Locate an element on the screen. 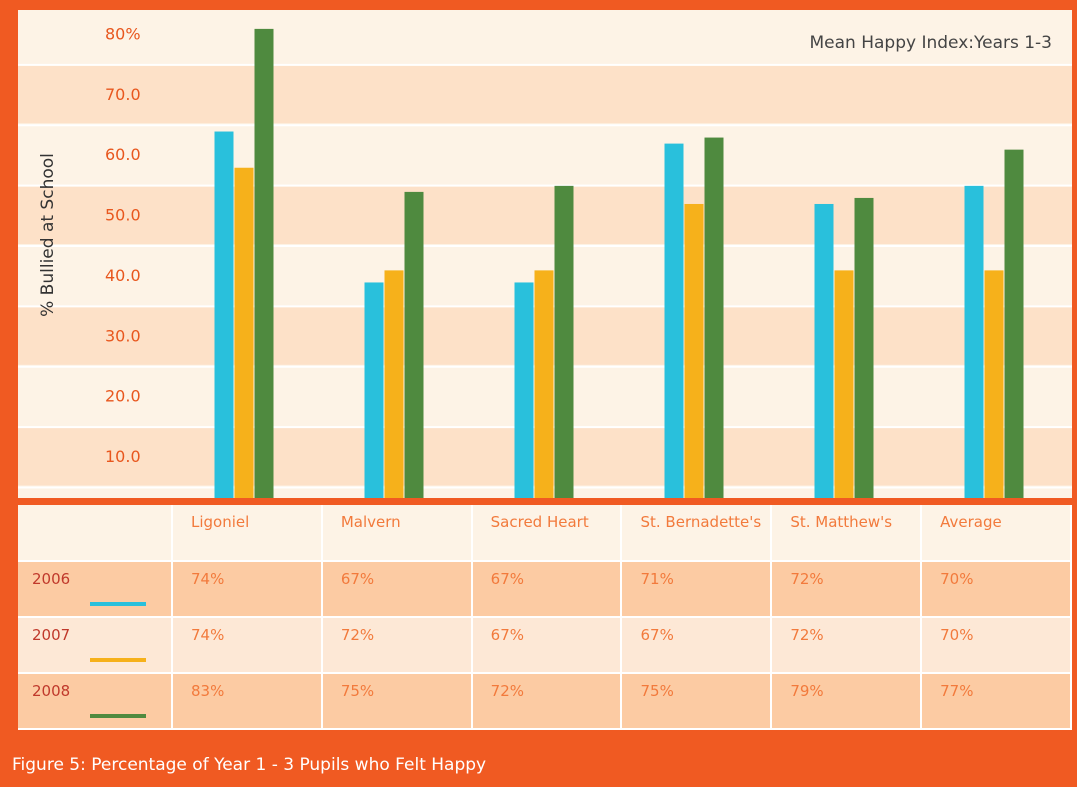  annotation: Mean Happy Index:Years 1-3 is located at coordinates (930, 43).